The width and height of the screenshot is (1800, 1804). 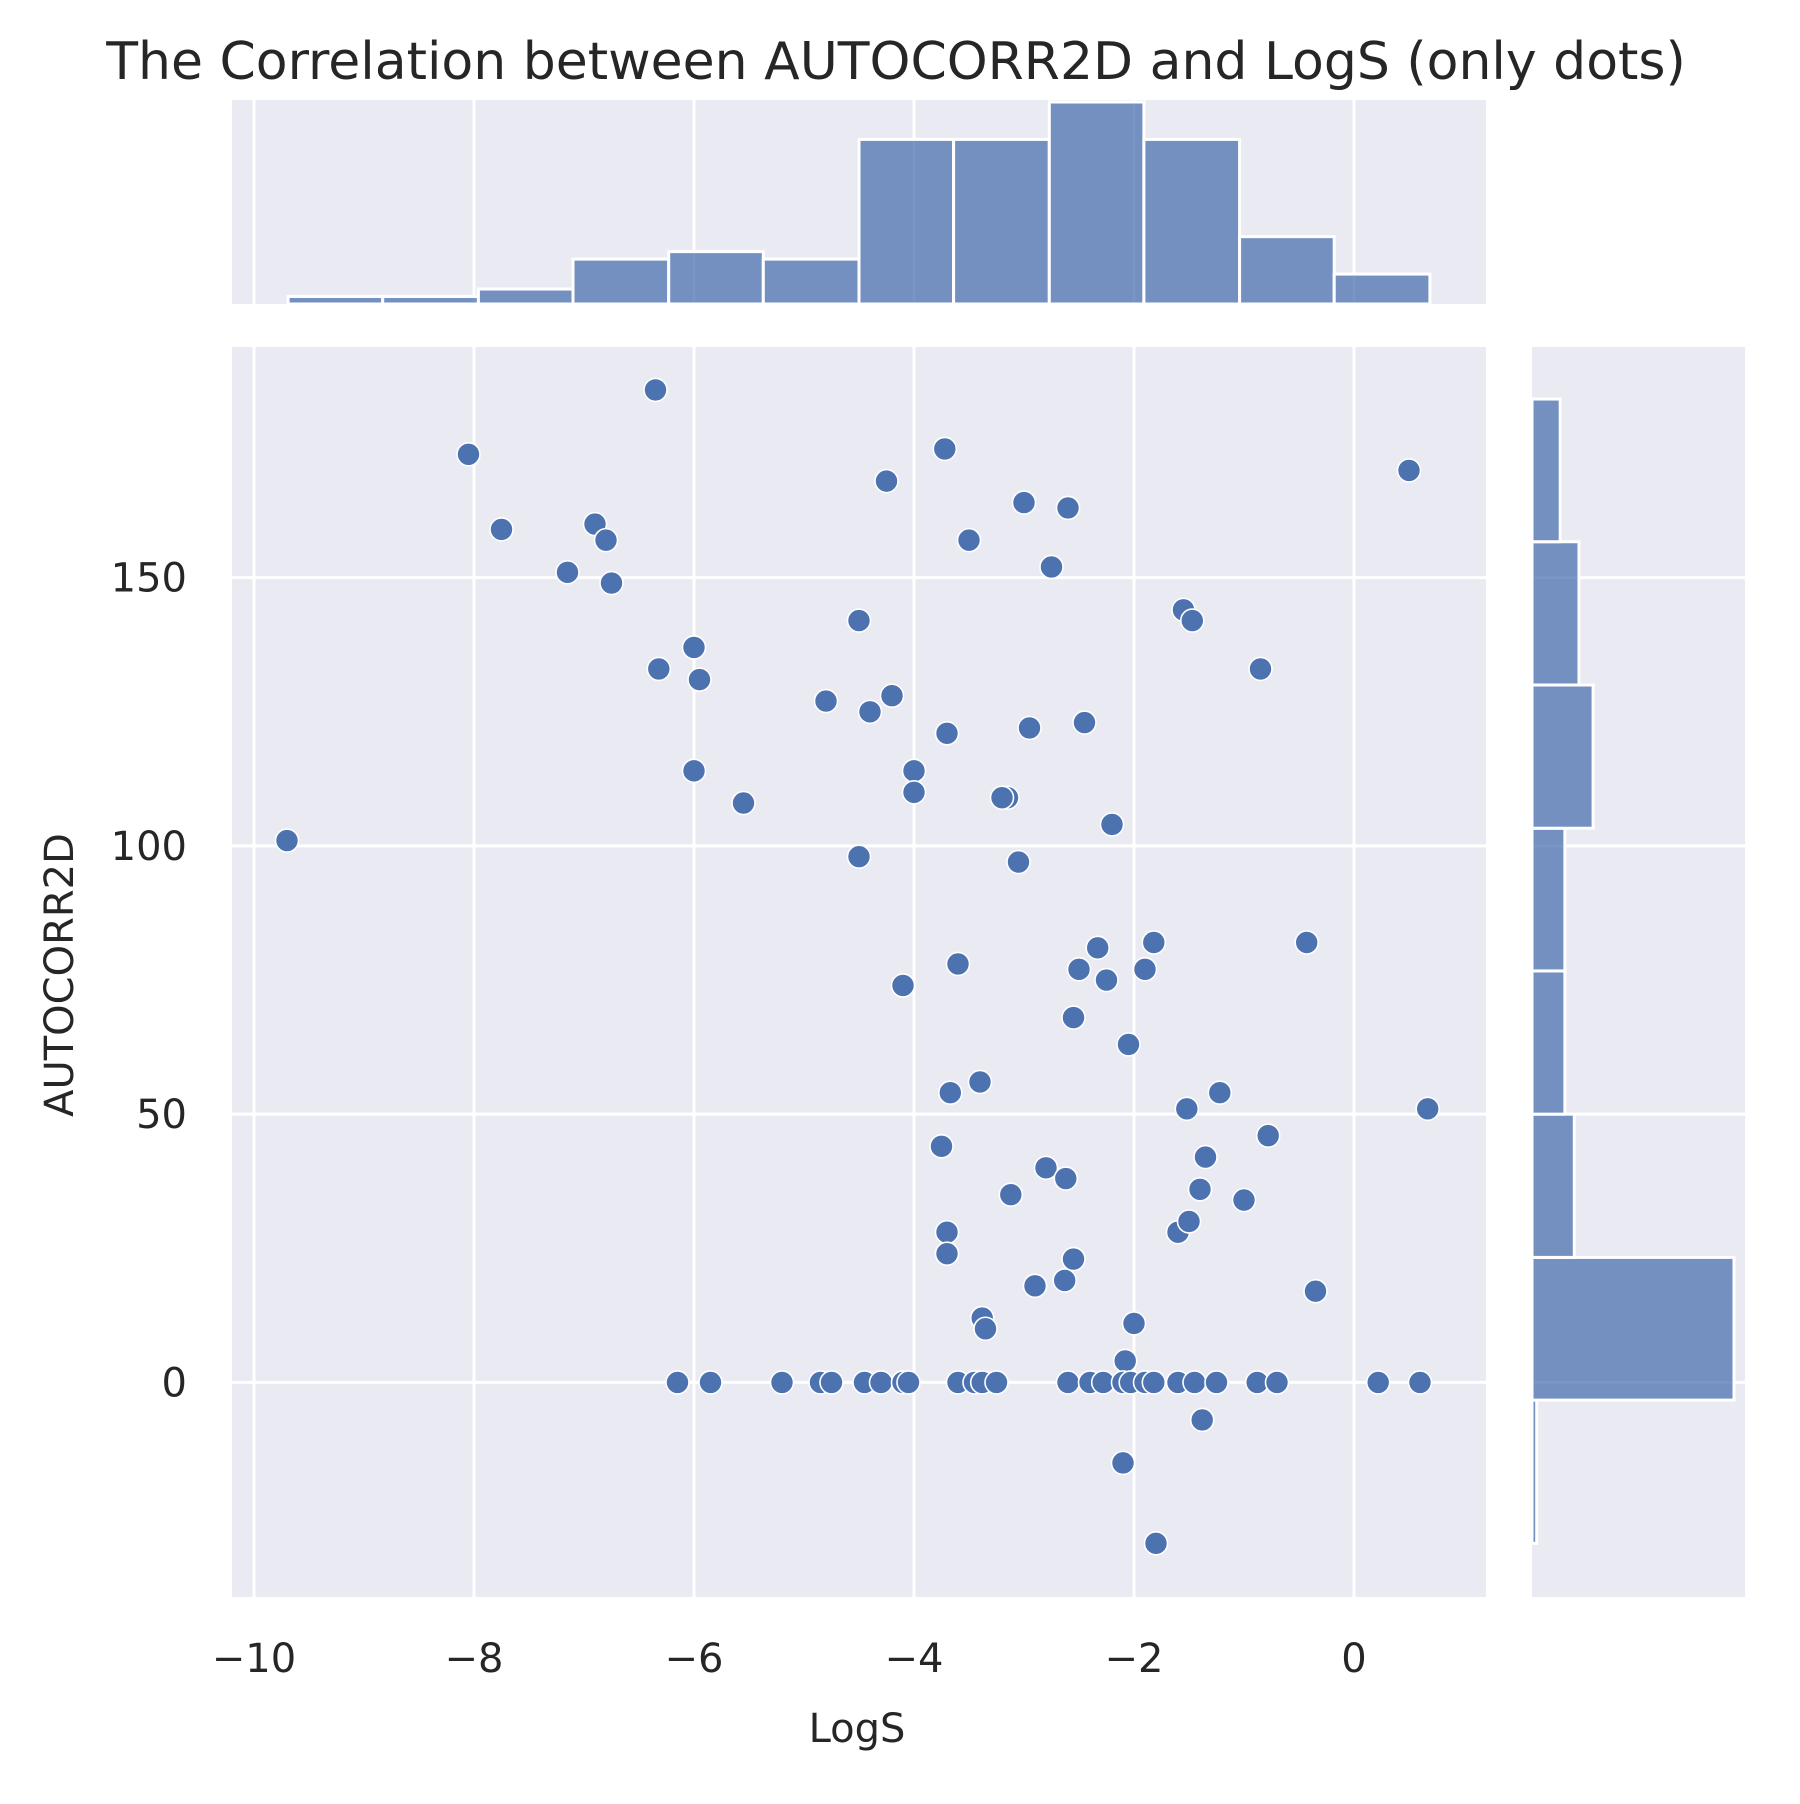 What do you see at coordinates (914, 1659) in the screenshot?
I see `x-tick-label: −4` at bounding box center [914, 1659].